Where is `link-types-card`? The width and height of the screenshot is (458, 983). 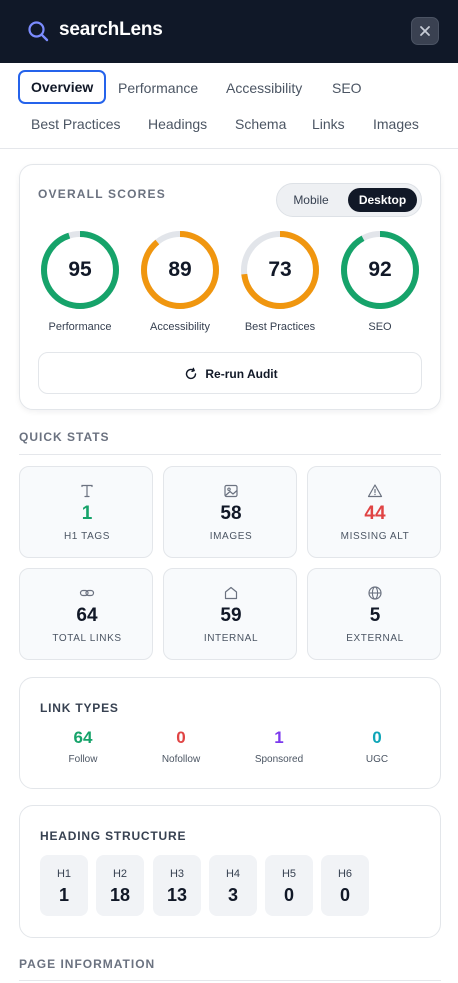
link-types-card is located at coordinates (230, 733).